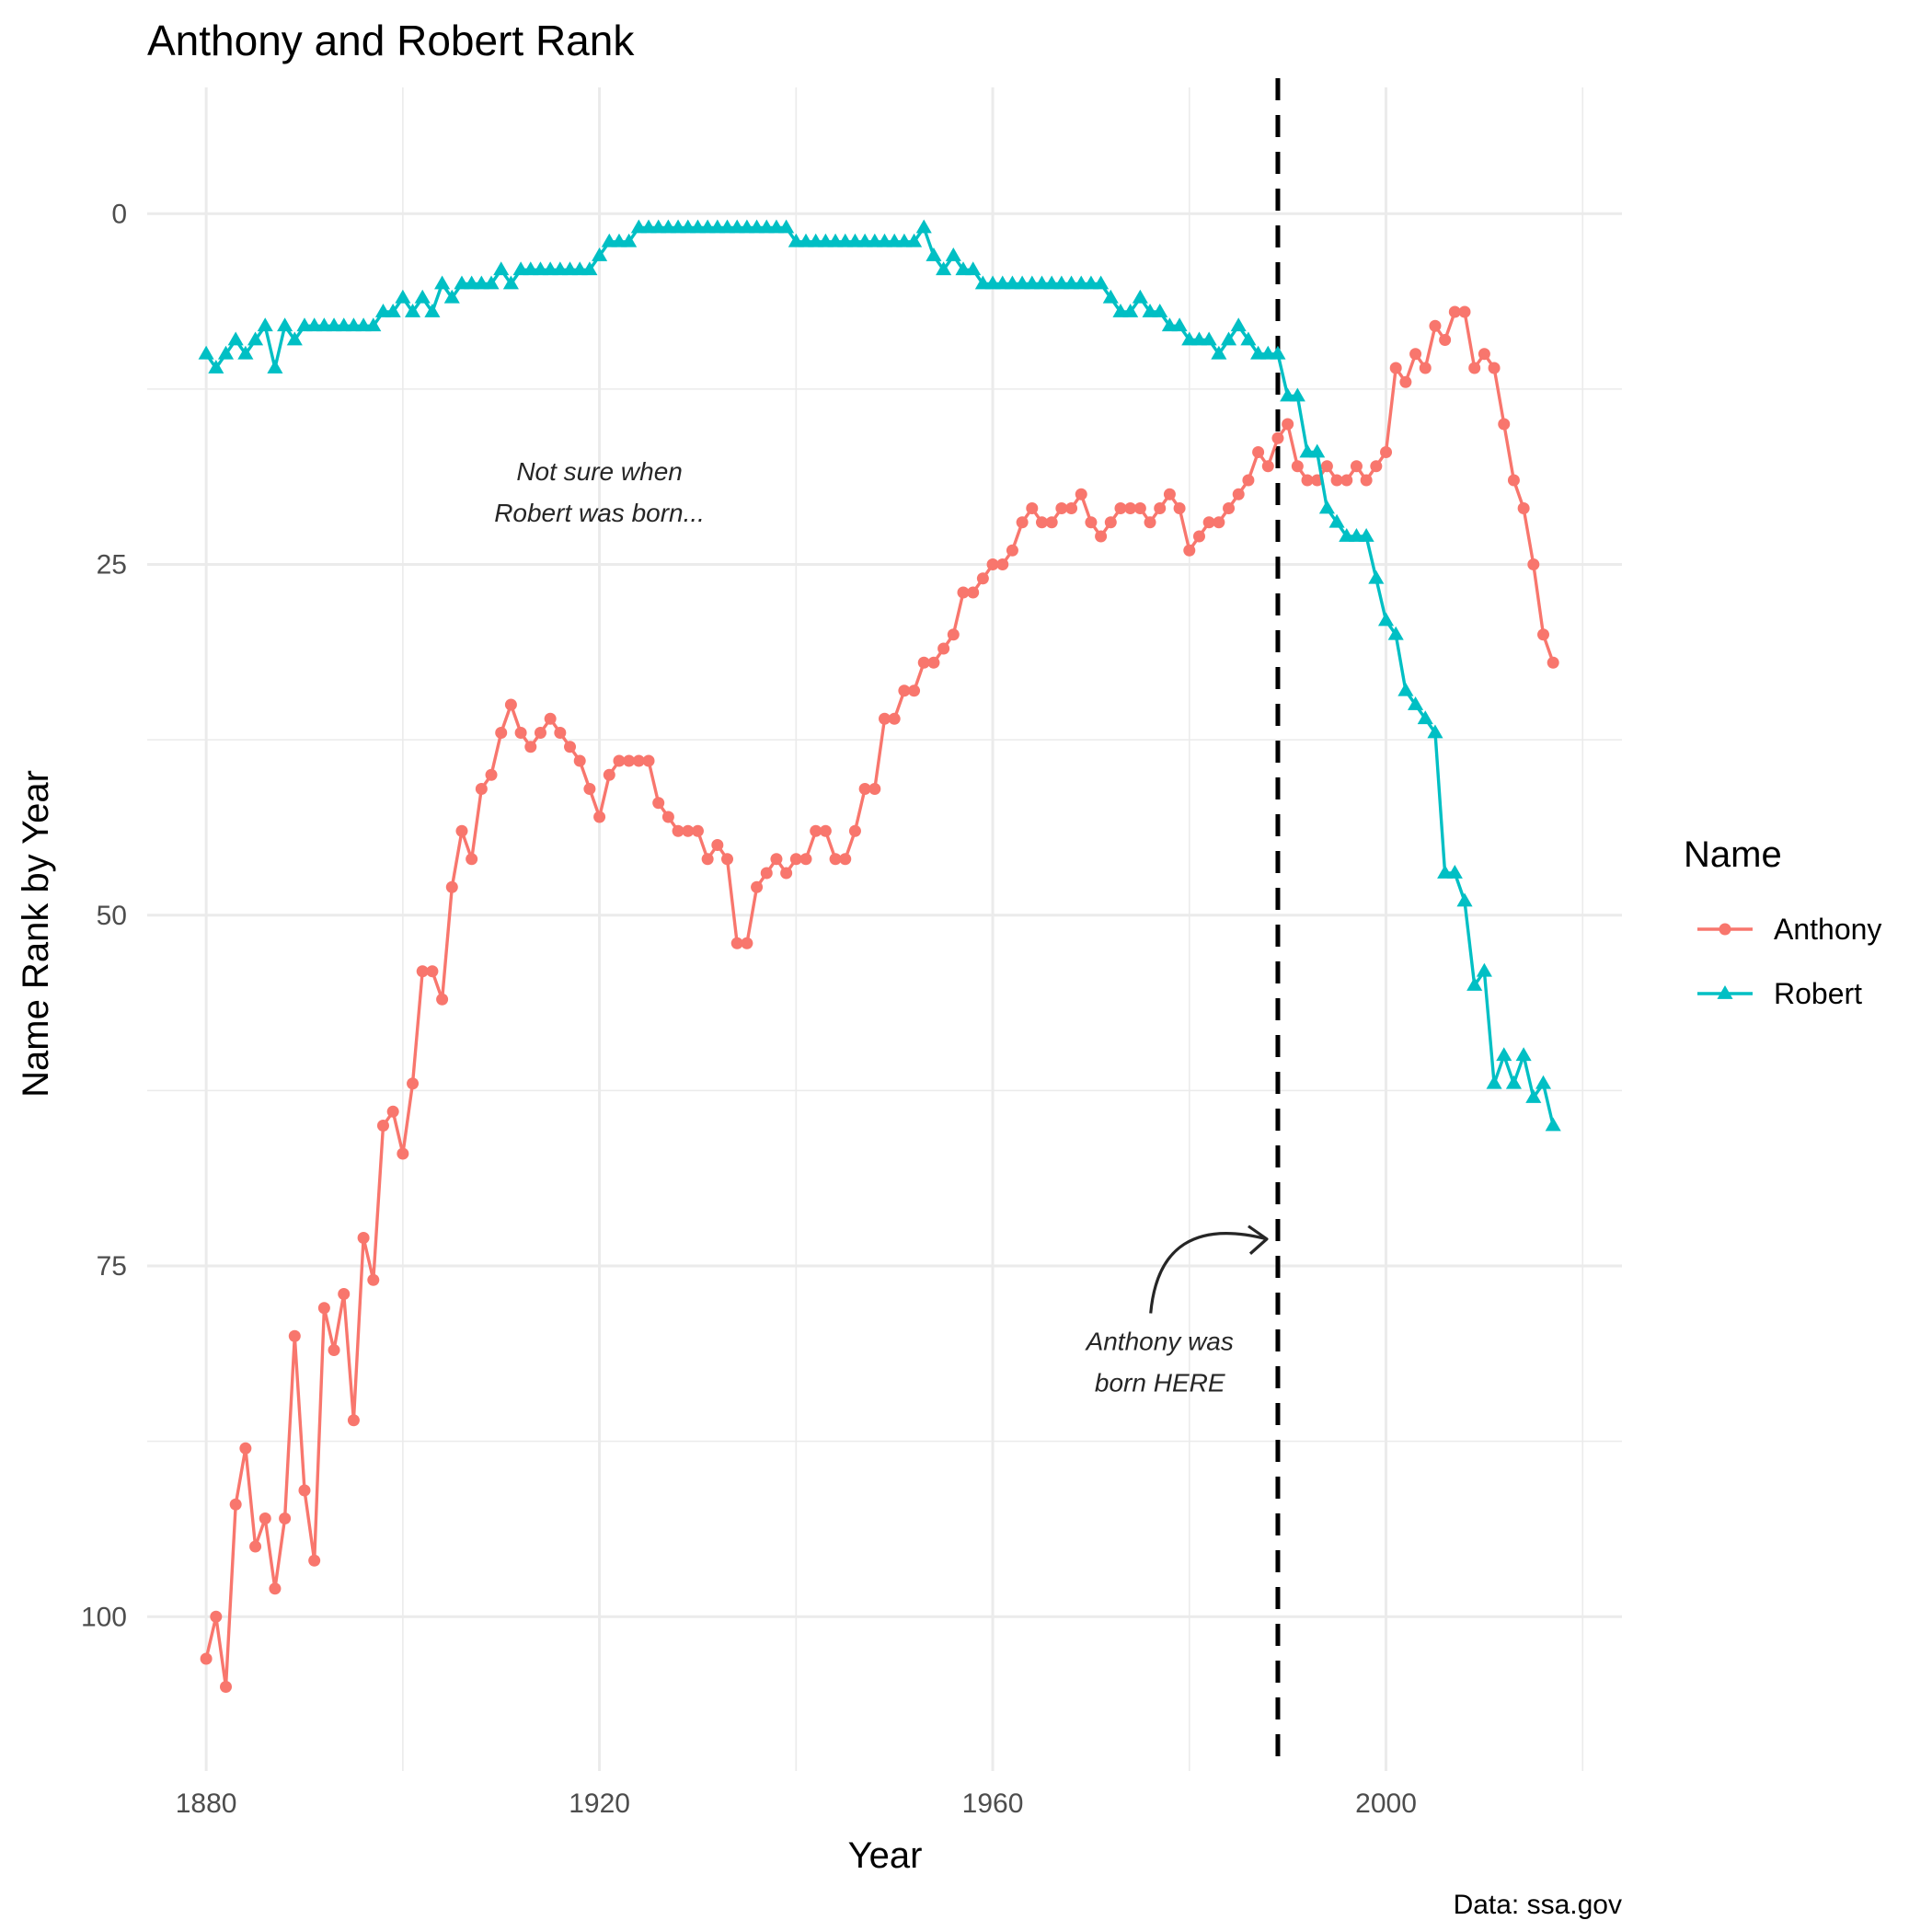  I want to click on annotation-arrow, so click(1208, 1273).